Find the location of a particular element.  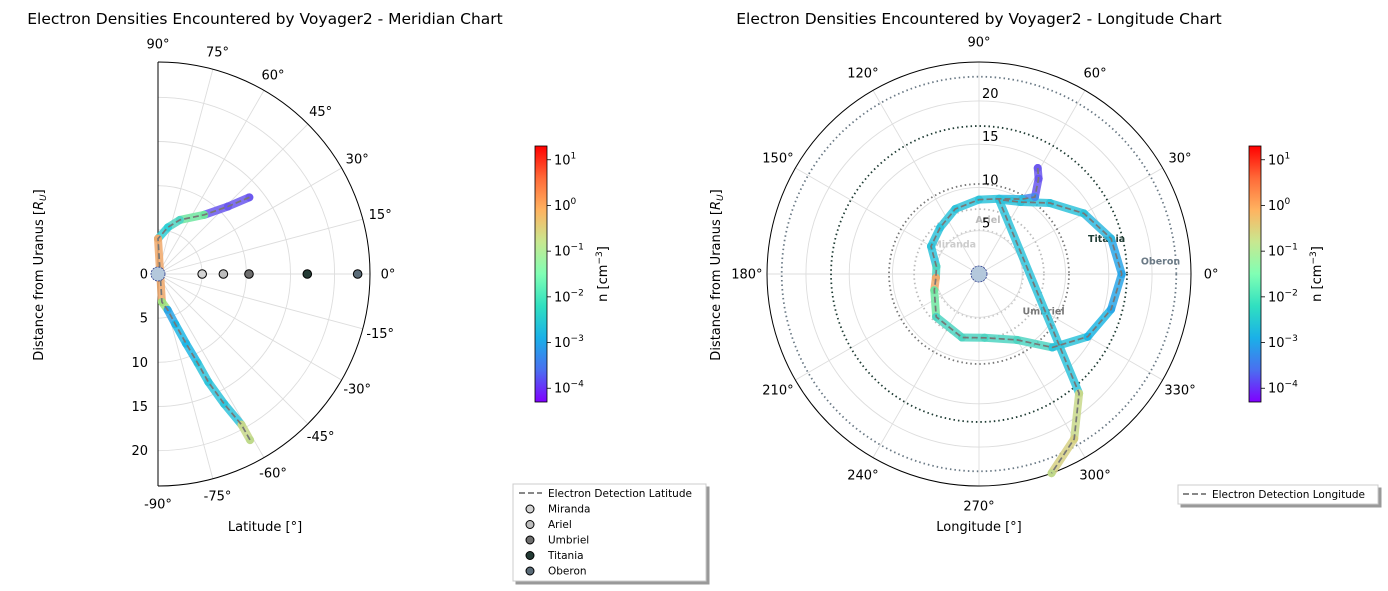

meridian-uranus-marker is located at coordinates (158, 274).